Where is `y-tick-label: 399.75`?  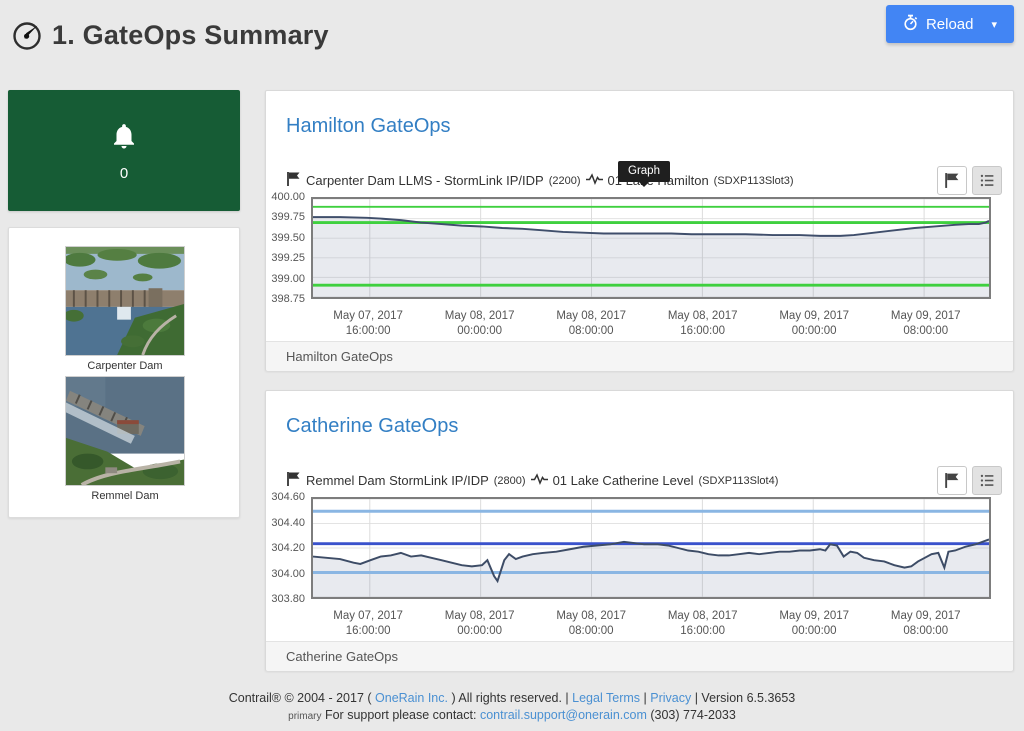 y-tick-label: 399.75 is located at coordinates (288, 217).